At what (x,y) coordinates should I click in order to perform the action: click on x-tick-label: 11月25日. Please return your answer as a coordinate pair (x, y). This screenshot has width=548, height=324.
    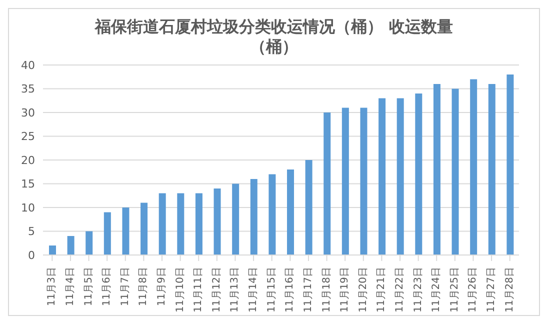
    Looking at the image, I should click on (454, 289).